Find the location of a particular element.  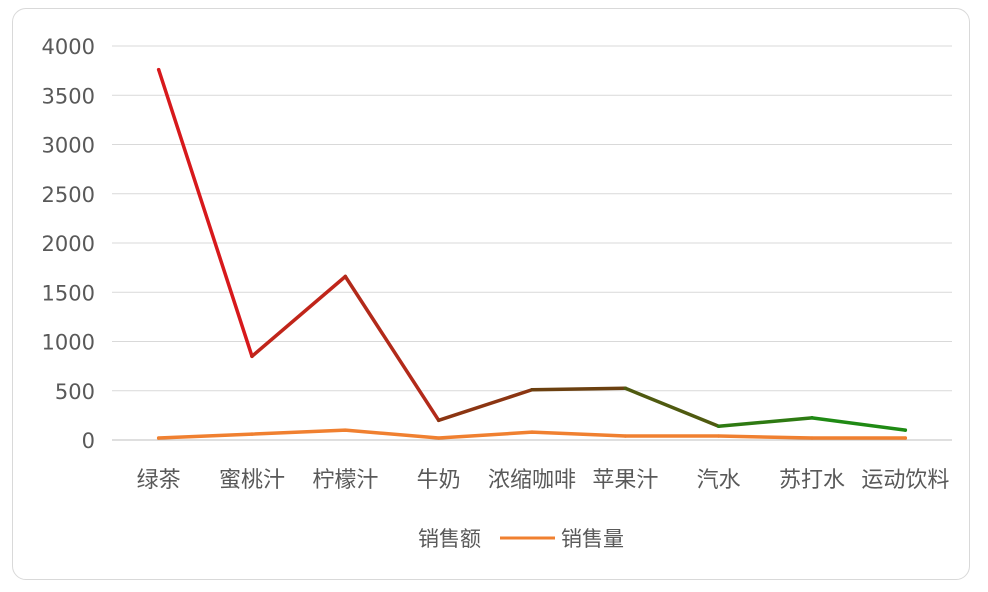

x-category-label: 运动饮料 is located at coordinates (905, 480).